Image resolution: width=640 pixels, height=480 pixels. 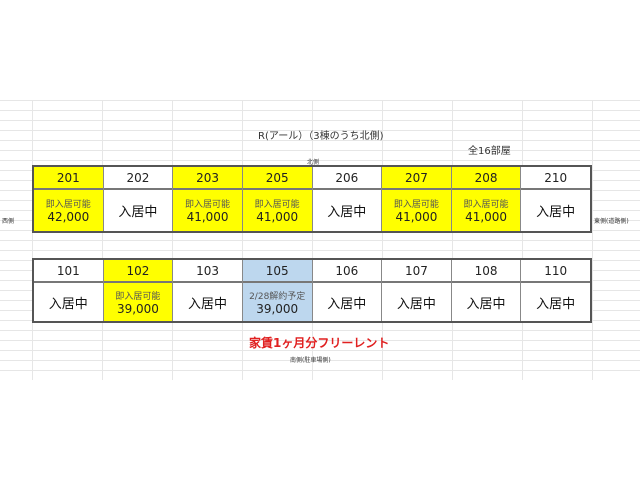 I want to click on room-number: 201, so click(x=68, y=178).